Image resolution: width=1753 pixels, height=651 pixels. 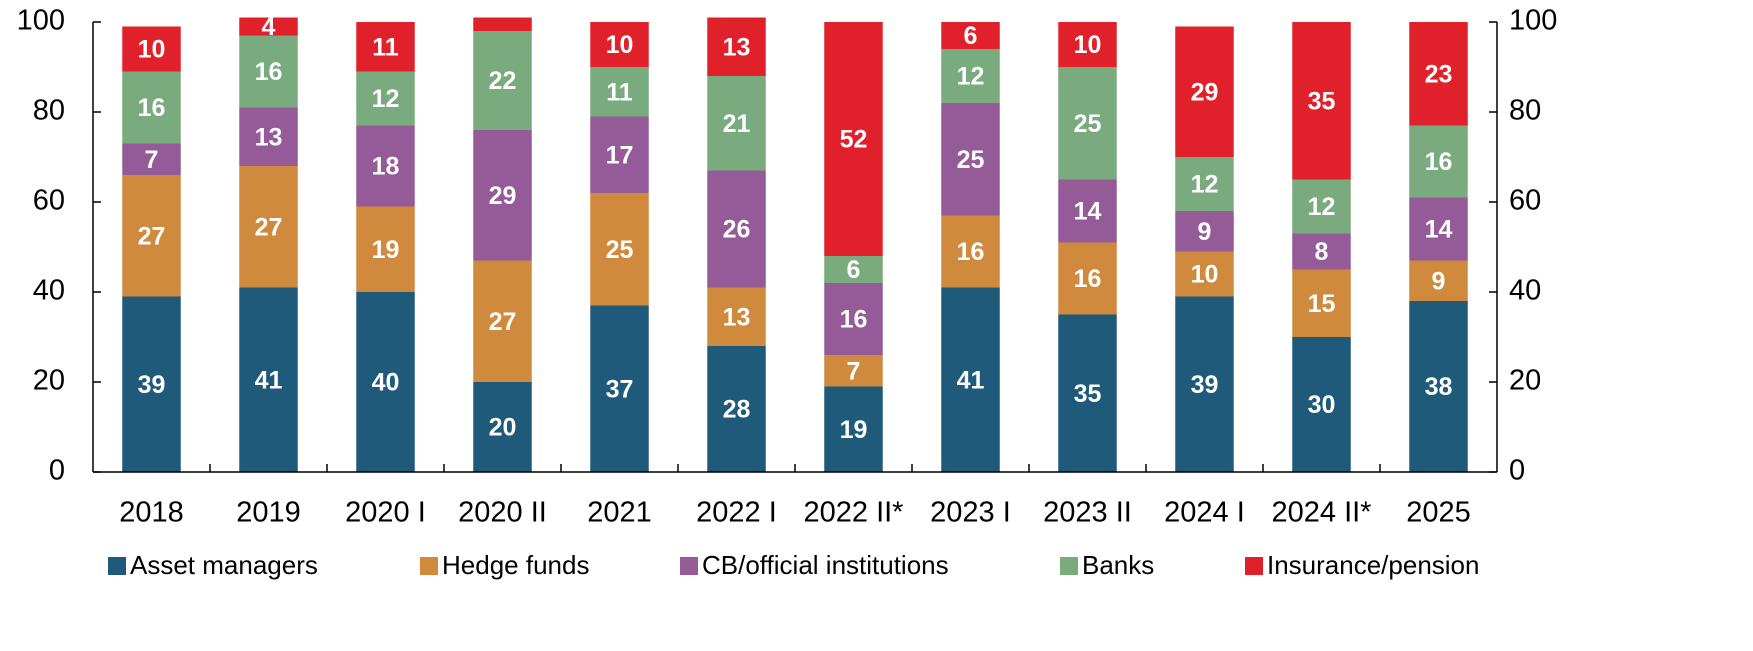 What do you see at coordinates (825, 565) in the screenshot?
I see `legend-label: CB/official institutions` at bounding box center [825, 565].